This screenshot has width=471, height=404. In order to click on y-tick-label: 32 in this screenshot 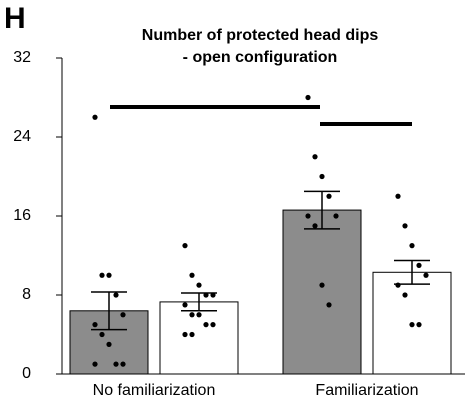, I will do `click(22, 57)`.